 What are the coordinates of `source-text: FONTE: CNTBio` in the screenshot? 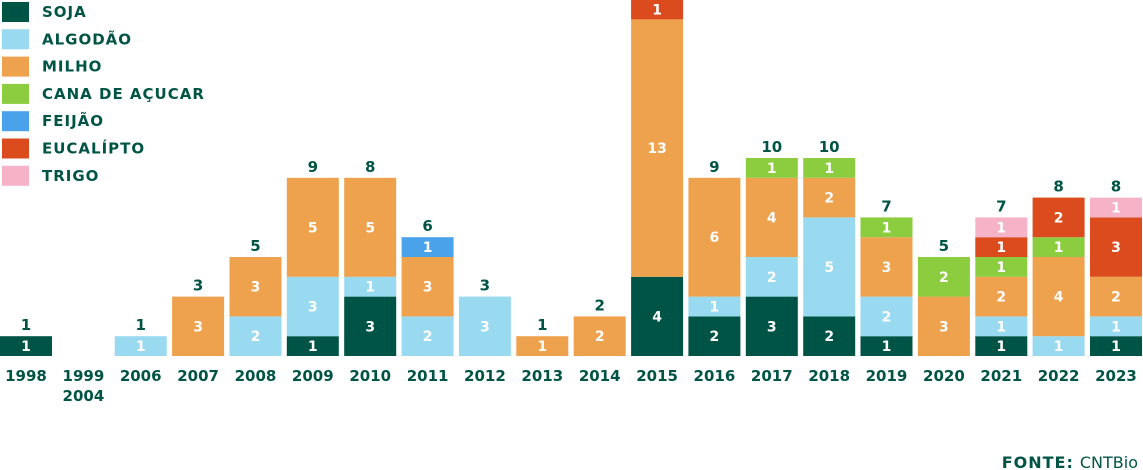 It's located at (1070, 461).